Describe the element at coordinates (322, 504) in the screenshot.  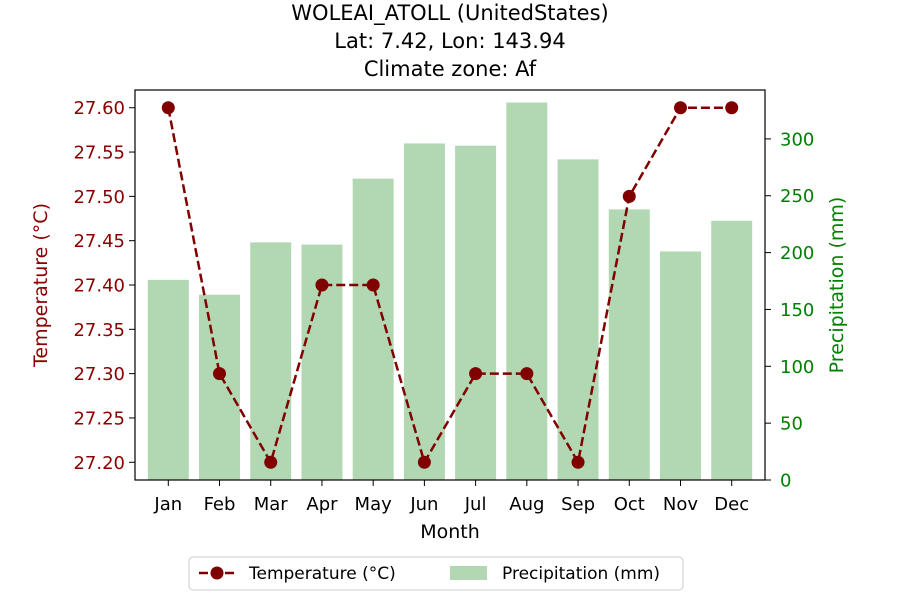
I see `x-tick-label: Apr` at that location.